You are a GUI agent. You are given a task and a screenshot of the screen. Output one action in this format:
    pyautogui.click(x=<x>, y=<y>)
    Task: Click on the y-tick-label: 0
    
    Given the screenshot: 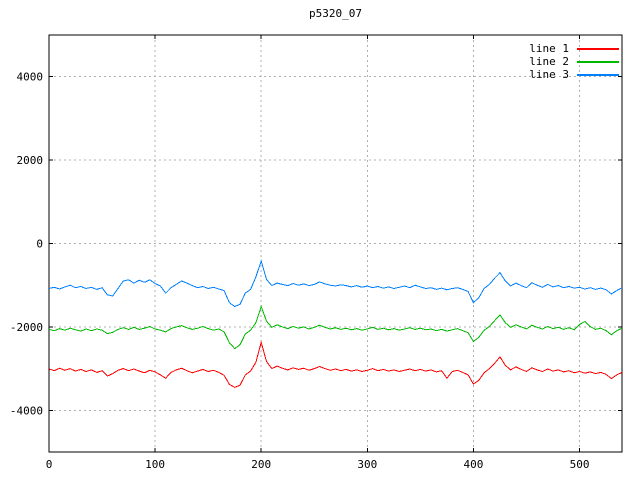 What is the action you would take?
    pyautogui.click(x=39, y=244)
    